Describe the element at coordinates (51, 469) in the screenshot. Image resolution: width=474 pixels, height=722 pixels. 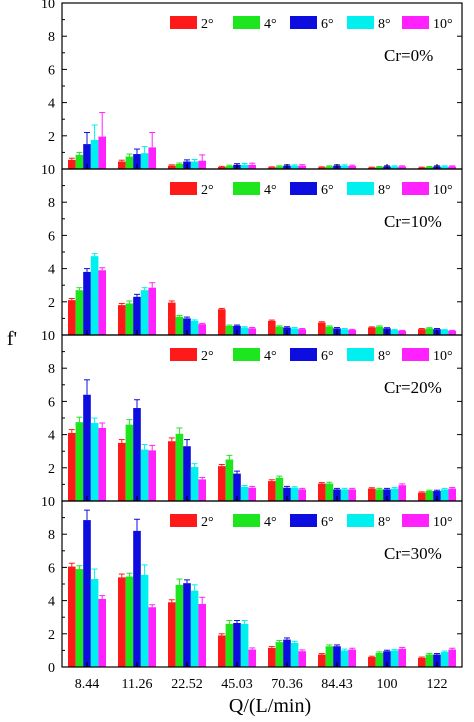
I see `y-tick-label: 2` at that location.